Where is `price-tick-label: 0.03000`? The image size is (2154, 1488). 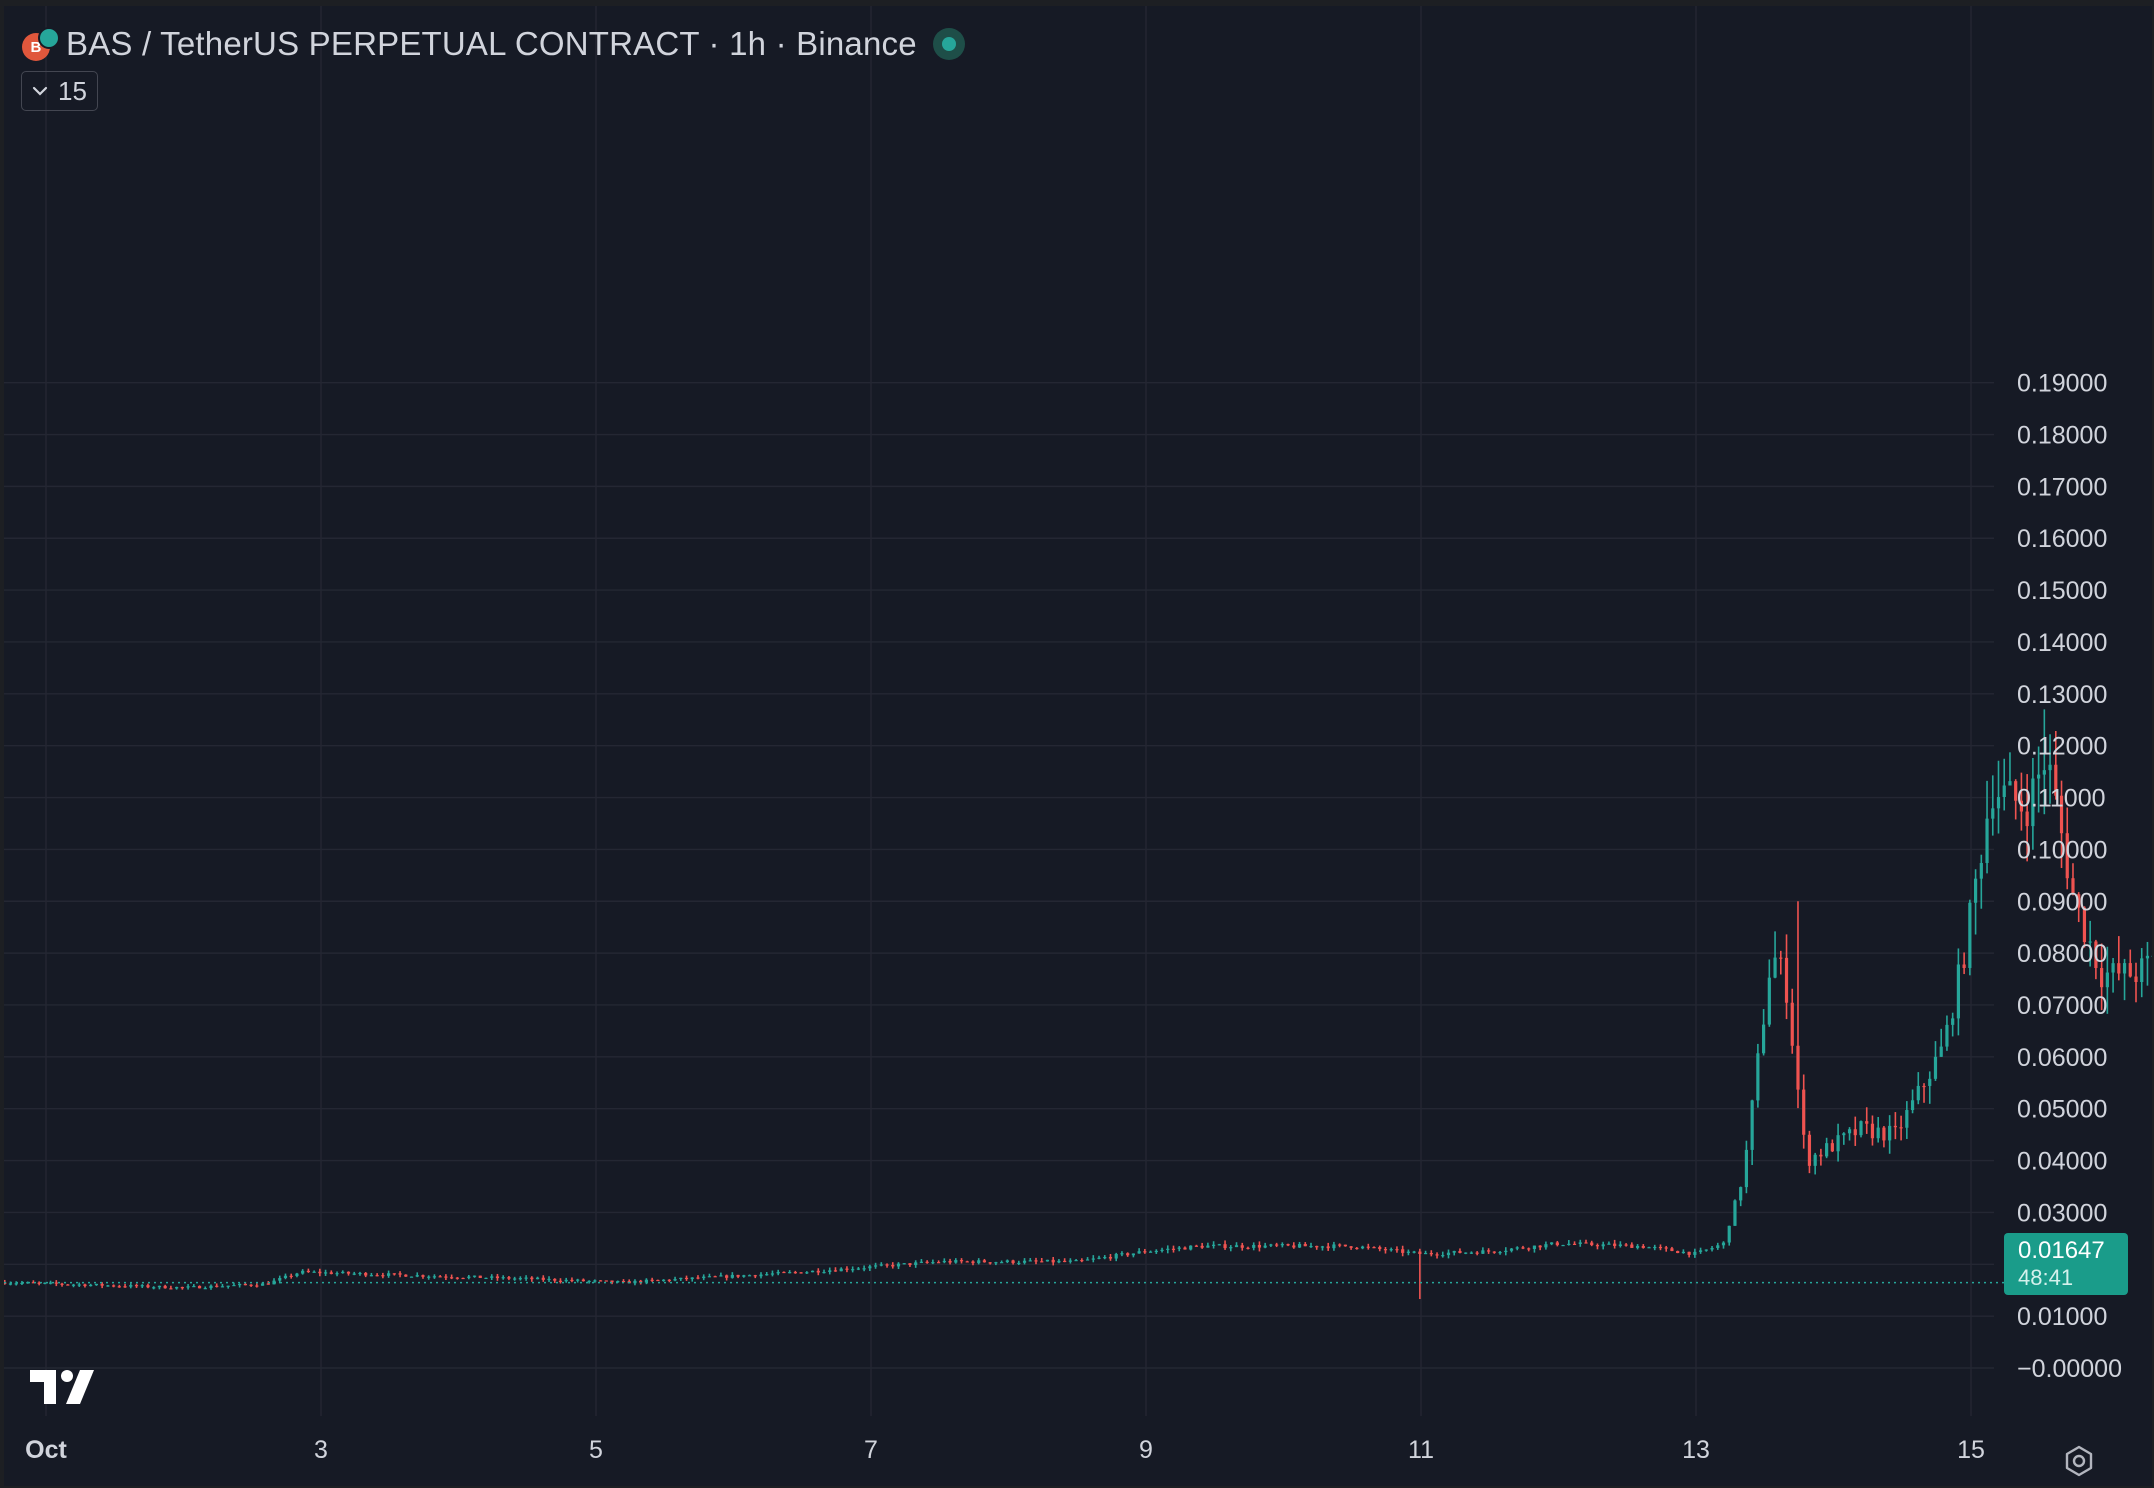
price-tick-label: 0.03000 is located at coordinates (2062, 1213).